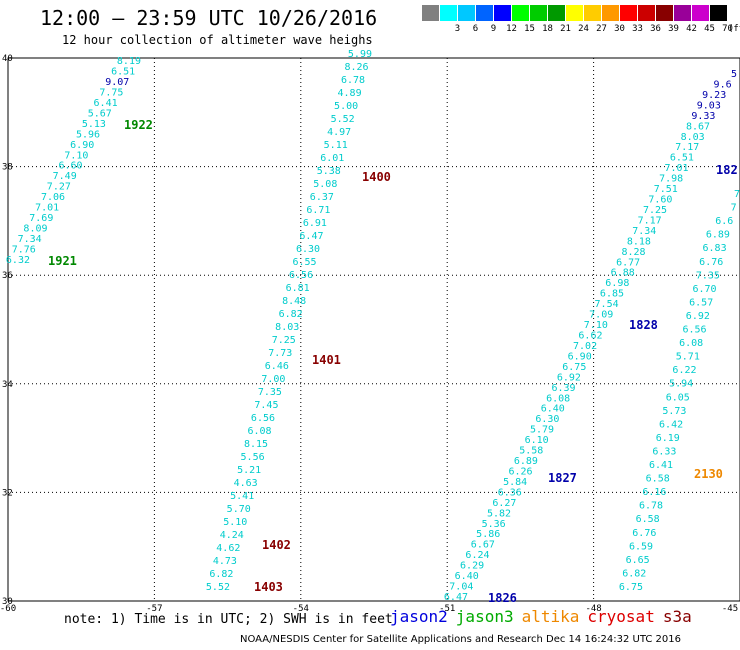  What do you see at coordinates (682, 158) in the screenshot?
I see `wave-height-value: 6.51` at bounding box center [682, 158].